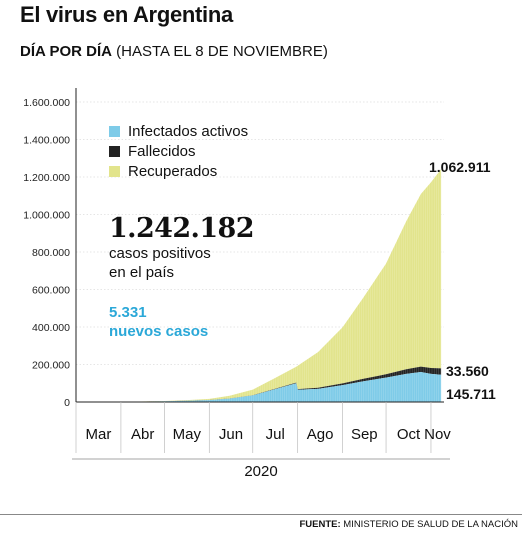  Describe the element at coordinates (114, 131) in the screenshot. I see `legend-swatch-activos` at that location.